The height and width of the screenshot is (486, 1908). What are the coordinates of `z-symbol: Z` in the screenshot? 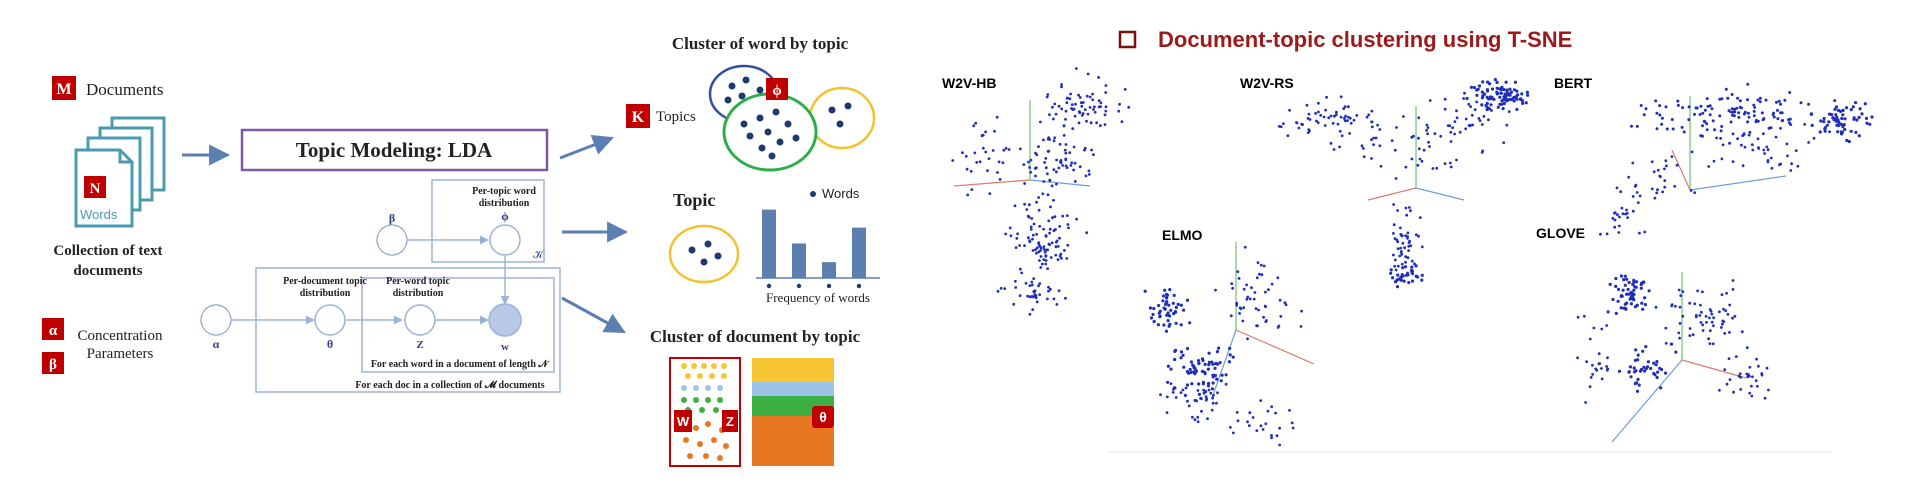 It's located at (419, 345).